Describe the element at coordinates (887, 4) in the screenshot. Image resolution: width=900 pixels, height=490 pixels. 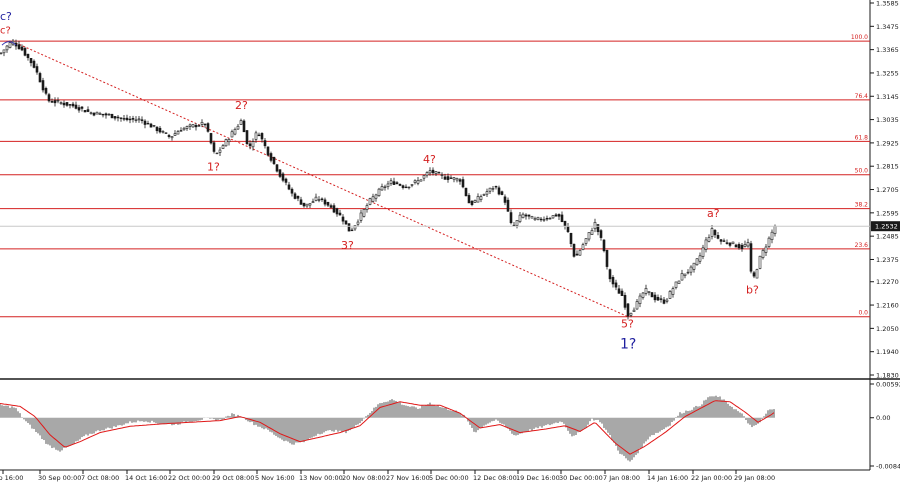
I see `price-tick-label: 1.3585` at that location.